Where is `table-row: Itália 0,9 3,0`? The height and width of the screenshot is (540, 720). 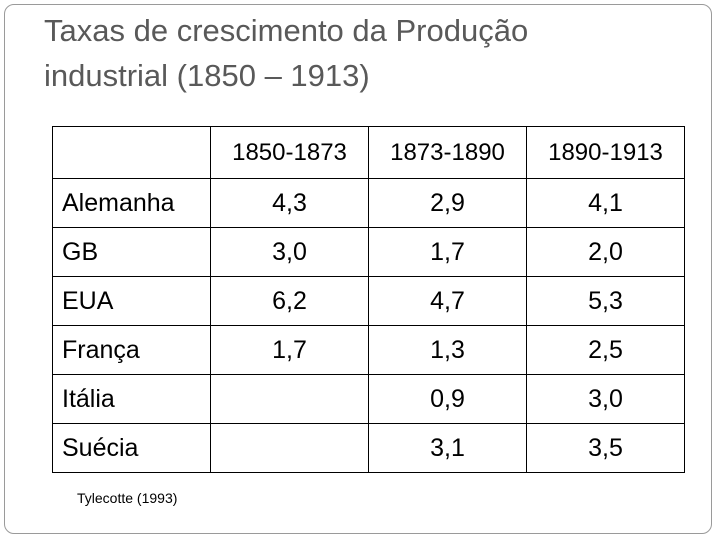 table-row: Itália 0,9 3,0 is located at coordinates (368, 399).